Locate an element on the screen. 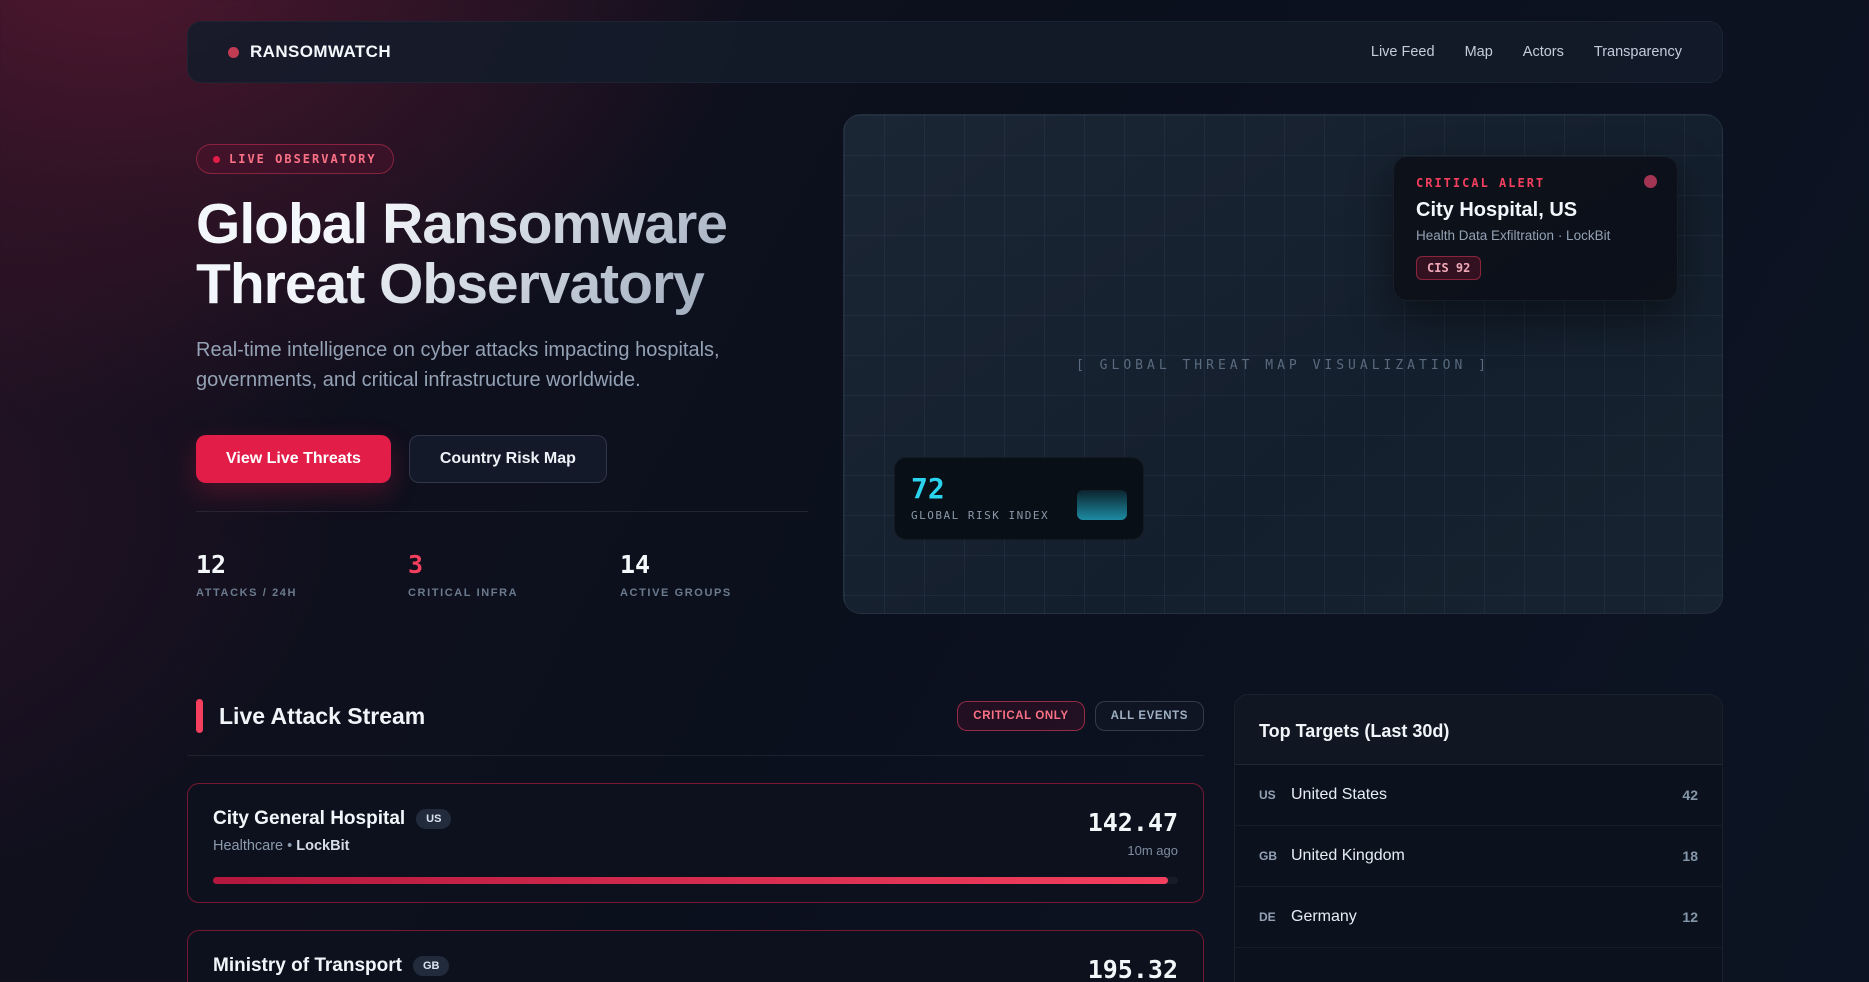 This screenshot has width=1869, height=982. target-country-name: Germany is located at coordinates (1324, 916).